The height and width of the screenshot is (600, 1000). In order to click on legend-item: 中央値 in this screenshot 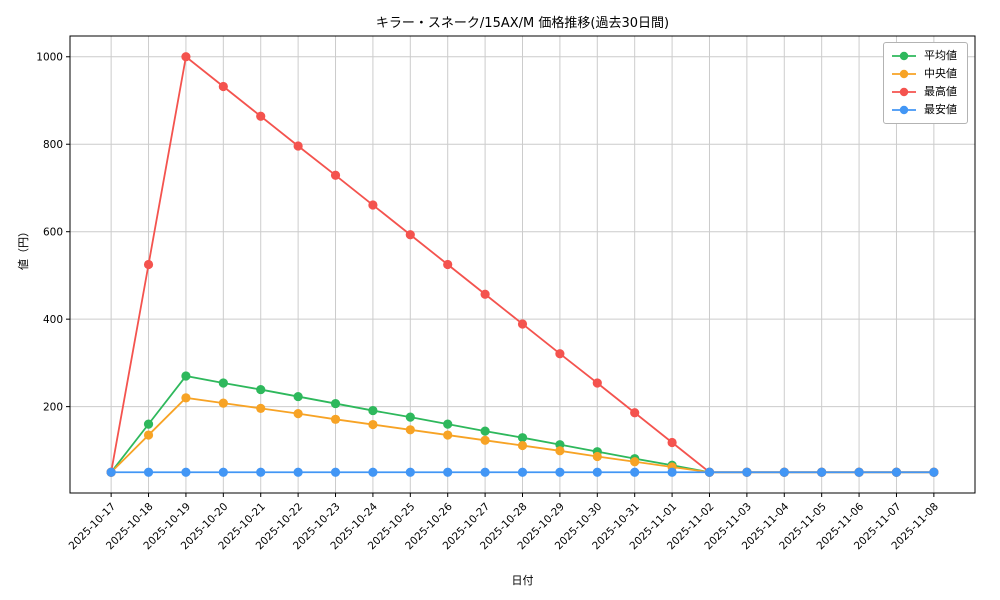, I will do `click(924, 74)`.